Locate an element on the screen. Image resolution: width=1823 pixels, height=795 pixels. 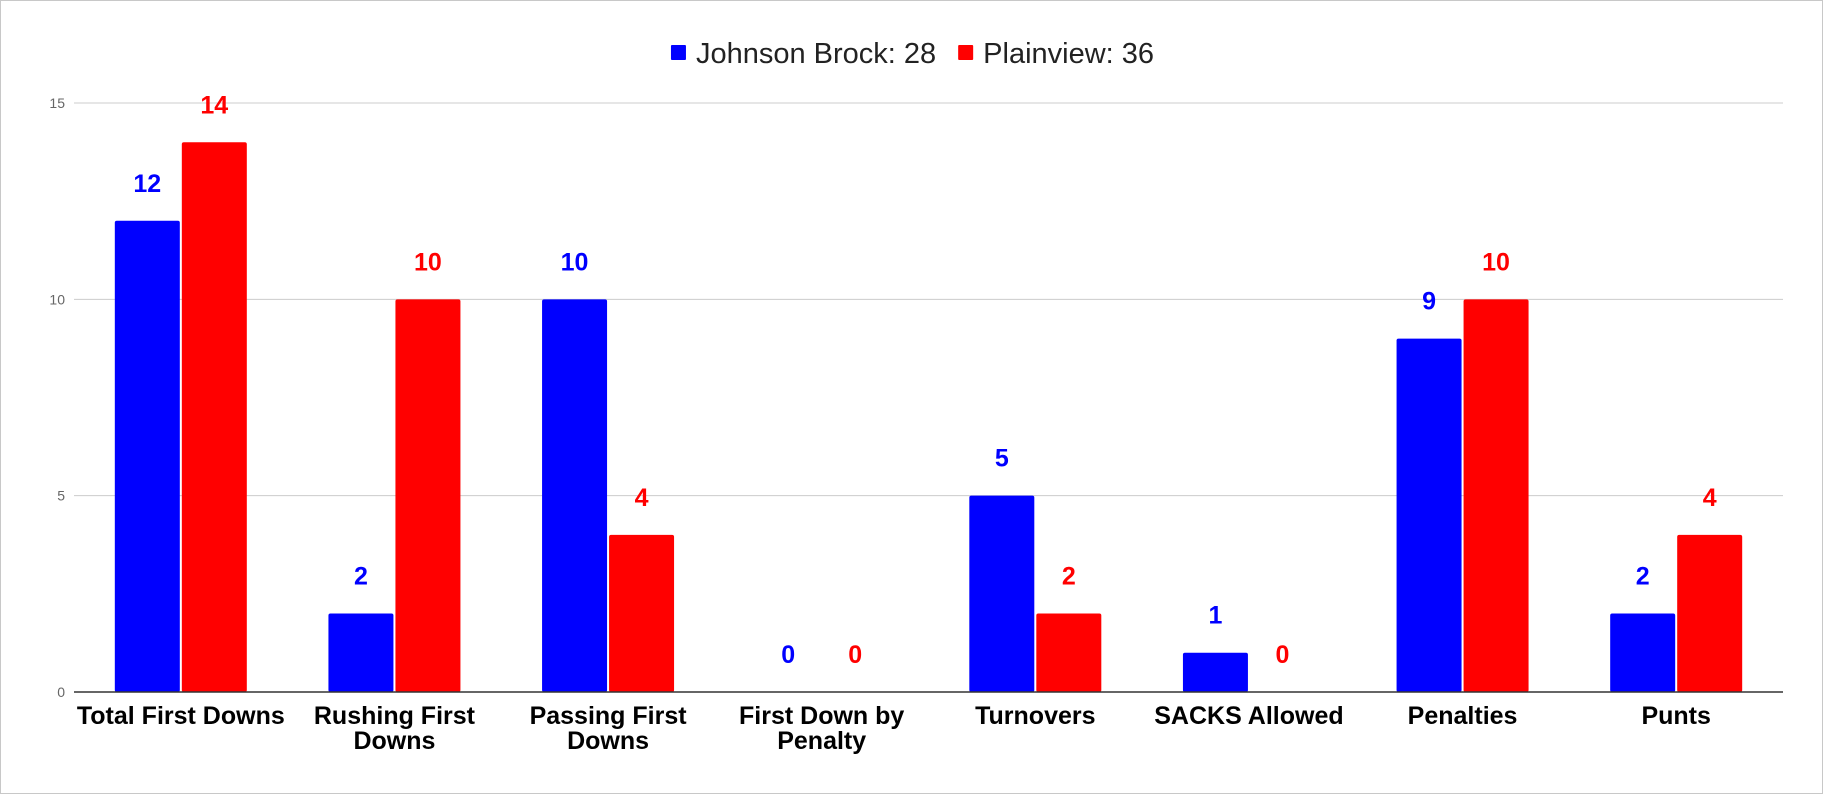
data-label: 9 is located at coordinates (1429, 302).